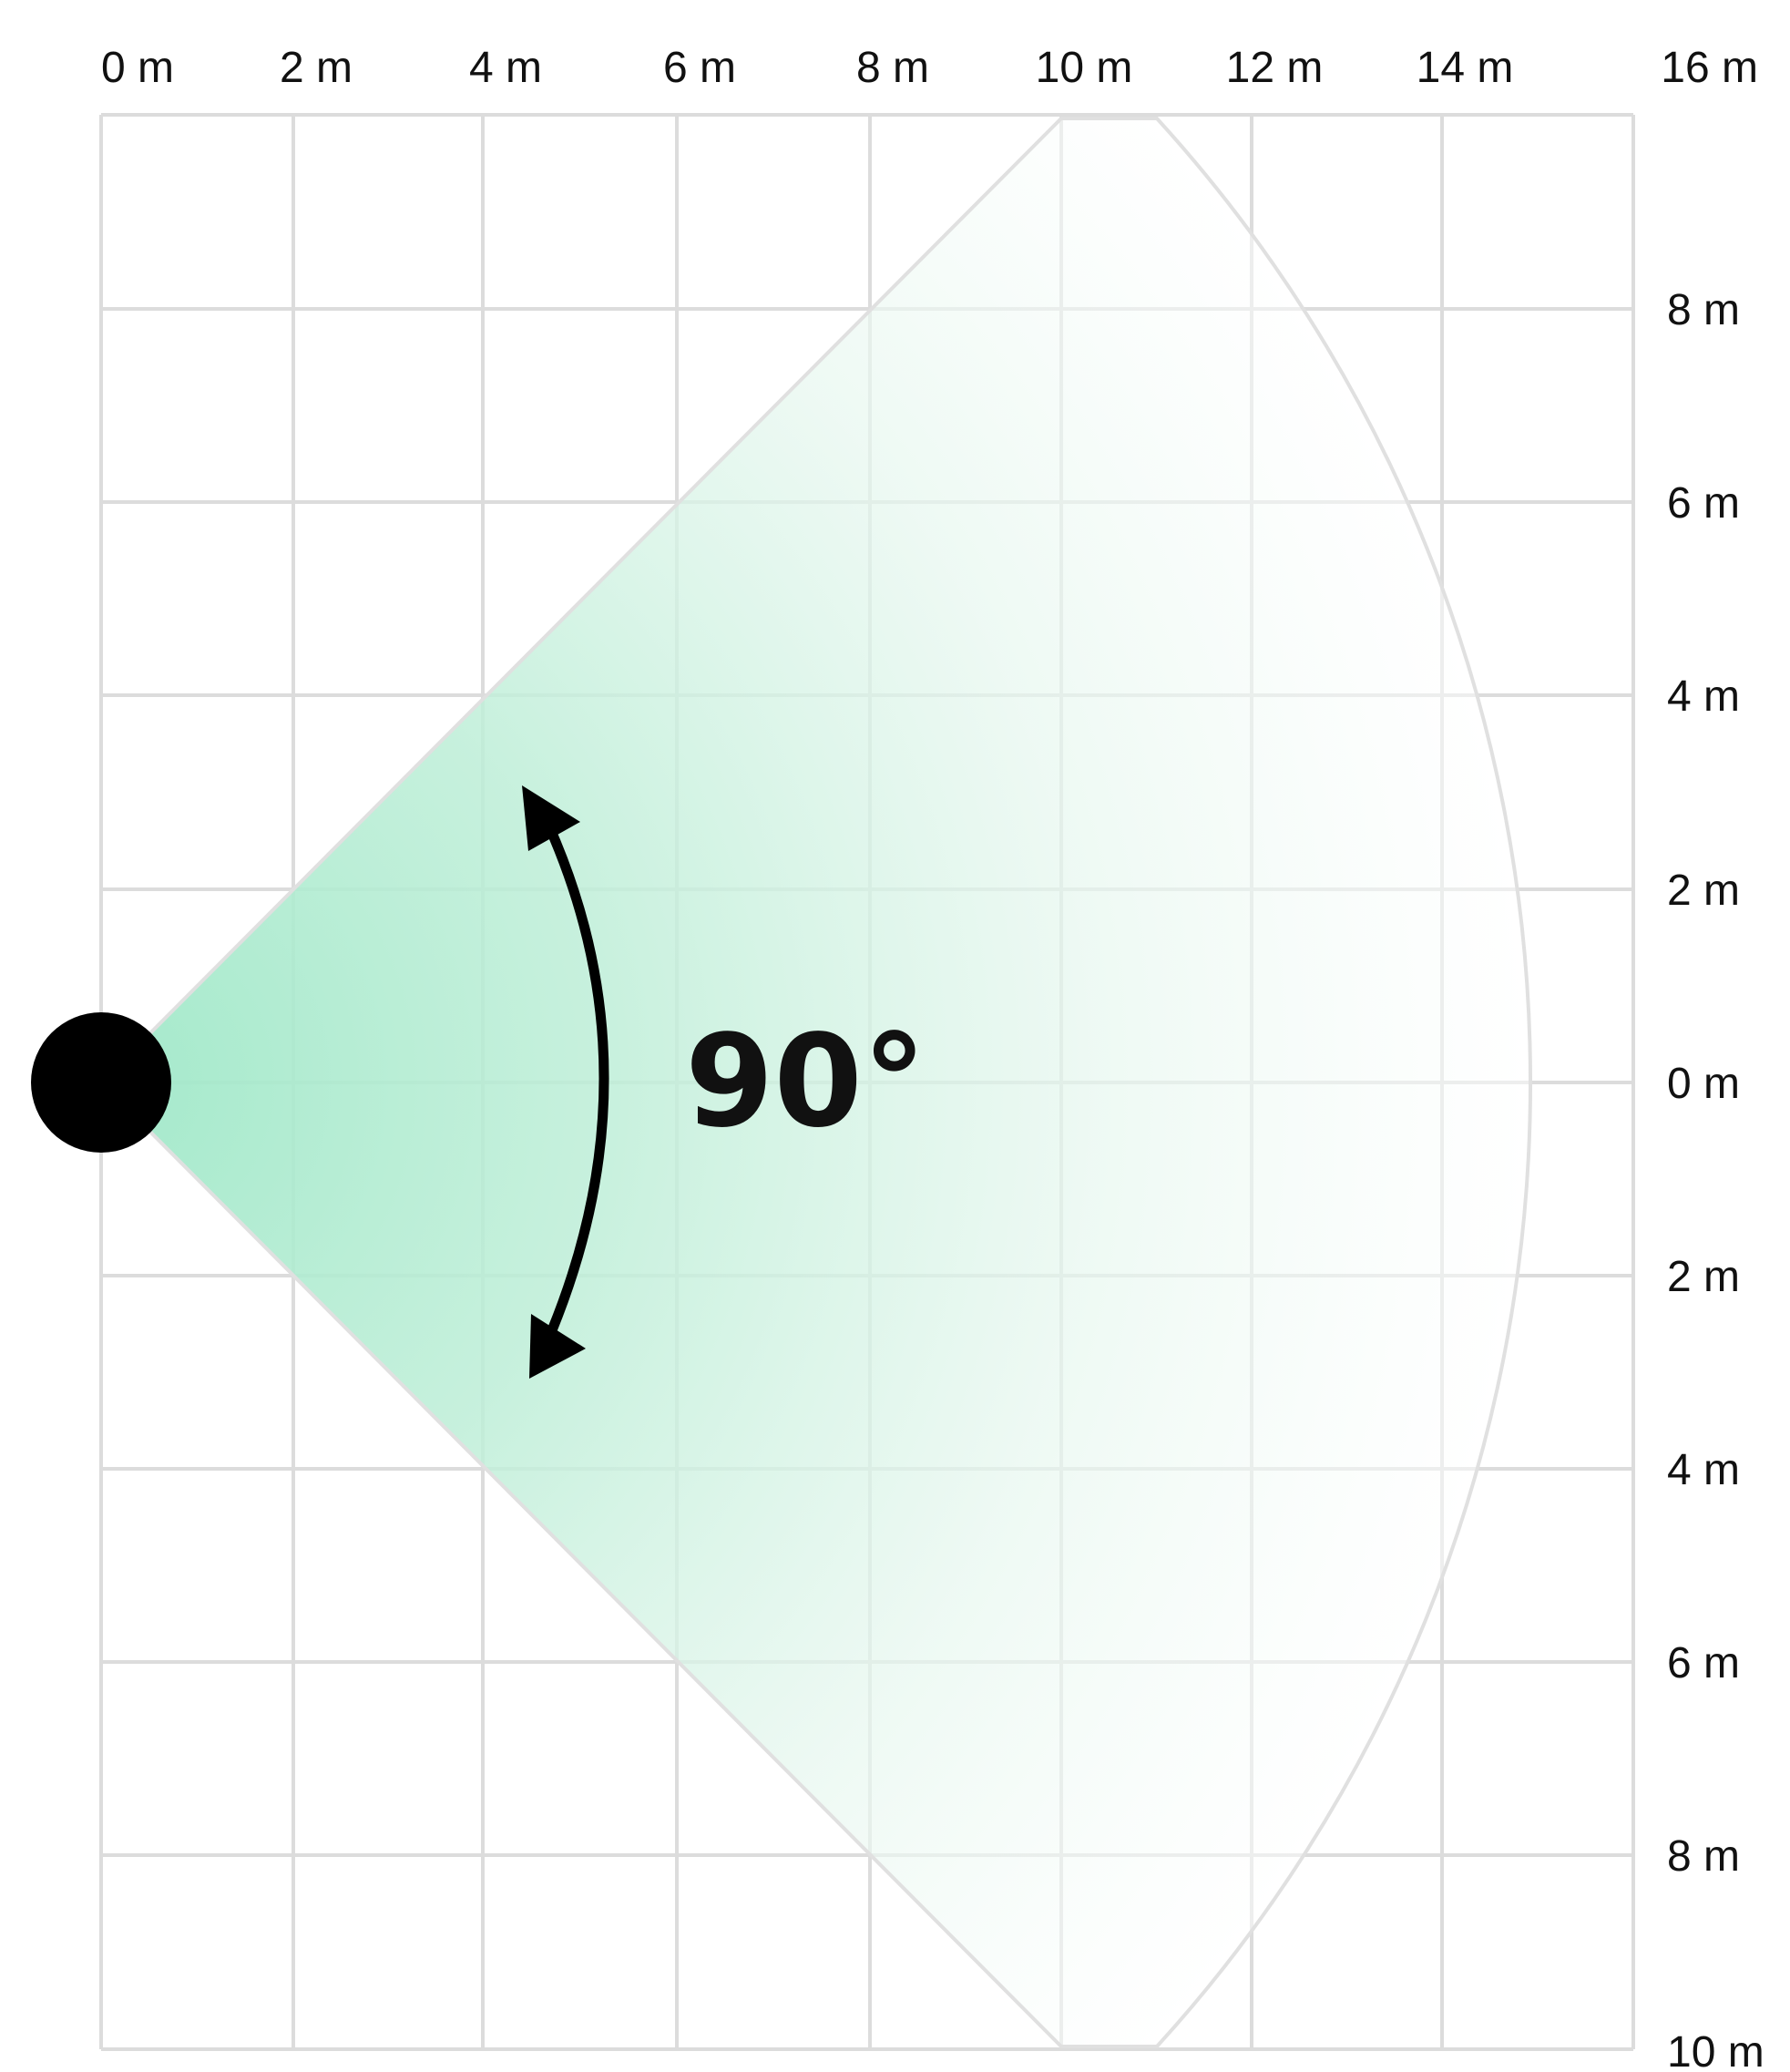 Image resolution: width=1790 pixels, height=2072 pixels. What do you see at coordinates (101, 1082) in the screenshot?
I see `sensor-dot` at bounding box center [101, 1082].